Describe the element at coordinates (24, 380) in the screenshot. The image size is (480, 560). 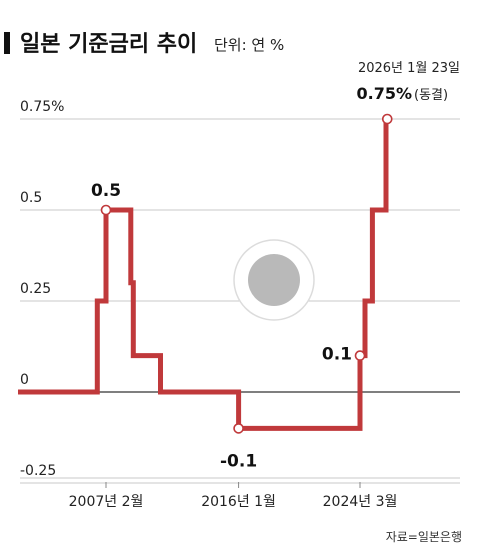
I see `y-tick-label: 0` at that location.